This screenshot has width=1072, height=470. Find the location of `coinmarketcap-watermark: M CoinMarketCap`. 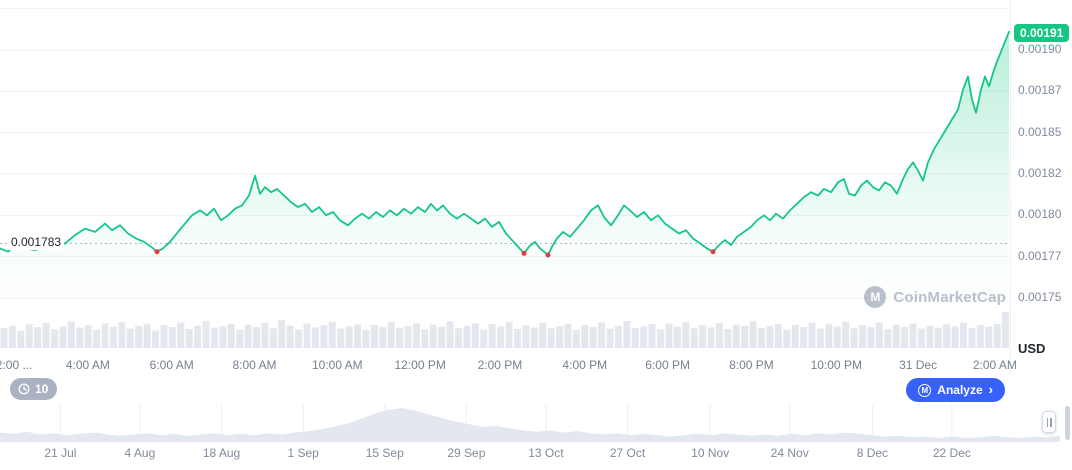

coinmarketcap-watermark: M CoinMarketCap is located at coordinates (935, 297).